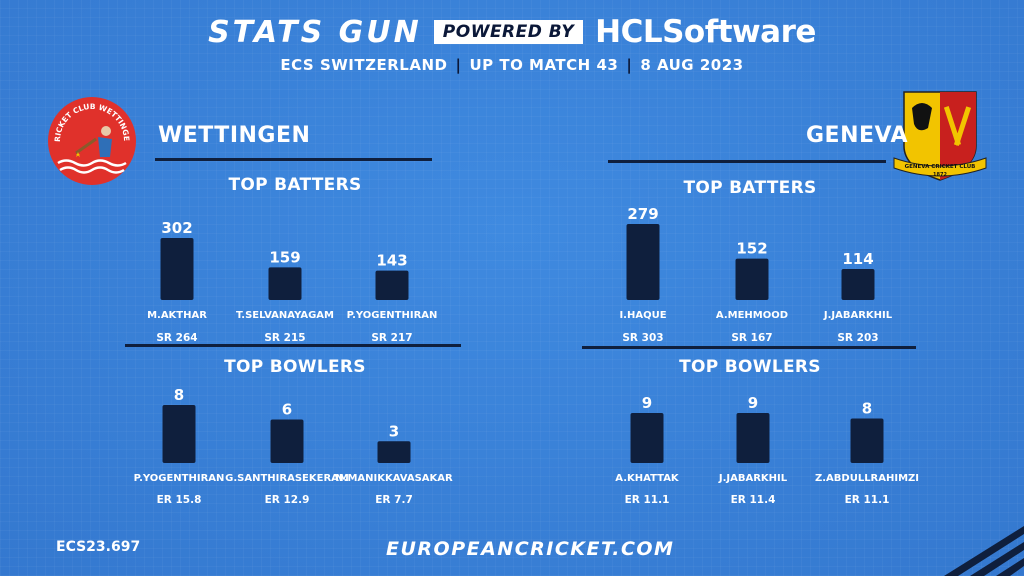  Describe the element at coordinates (857, 338) in the screenshot. I see `player-stat-label: SR 203` at that location.